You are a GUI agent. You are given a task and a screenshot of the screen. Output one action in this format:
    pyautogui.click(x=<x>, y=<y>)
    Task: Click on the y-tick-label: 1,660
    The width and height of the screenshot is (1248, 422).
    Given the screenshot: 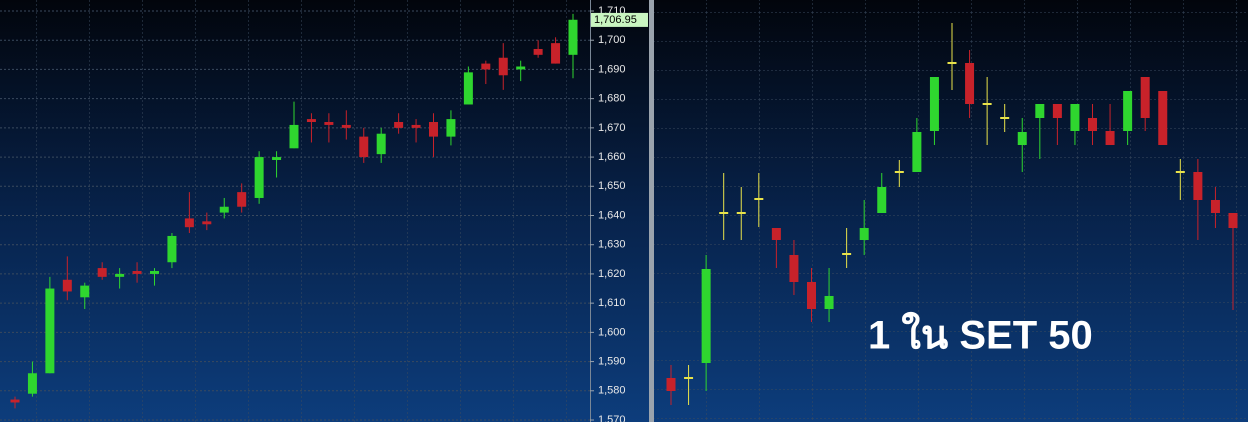 What is the action you would take?
    pyautogui.click(x=612, y=157)
    